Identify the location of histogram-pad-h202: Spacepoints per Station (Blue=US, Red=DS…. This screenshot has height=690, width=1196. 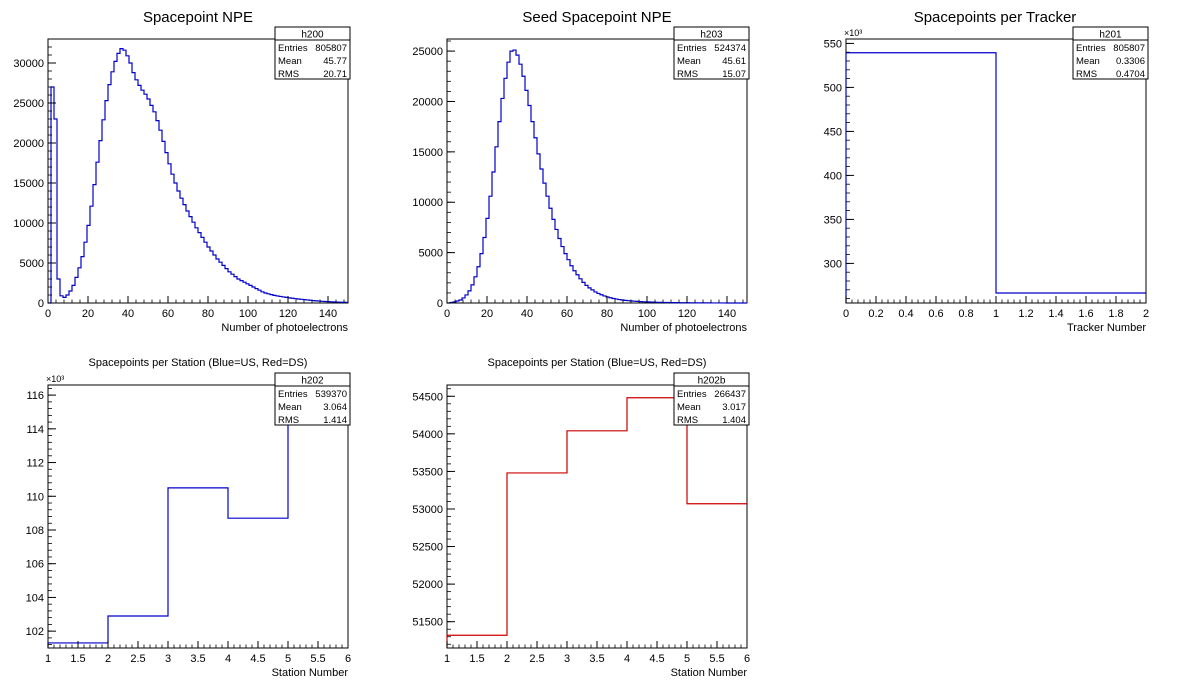
(188, 518).